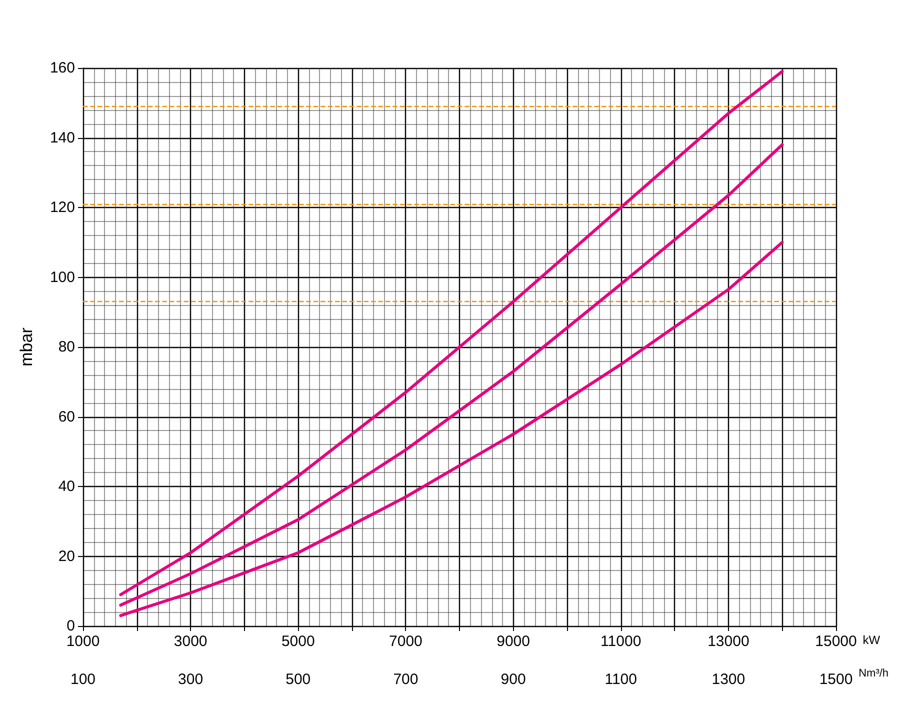  Describe the element at coordinates (62, 277) in the screenshot. I see `y-tick-label: 100` at that location.